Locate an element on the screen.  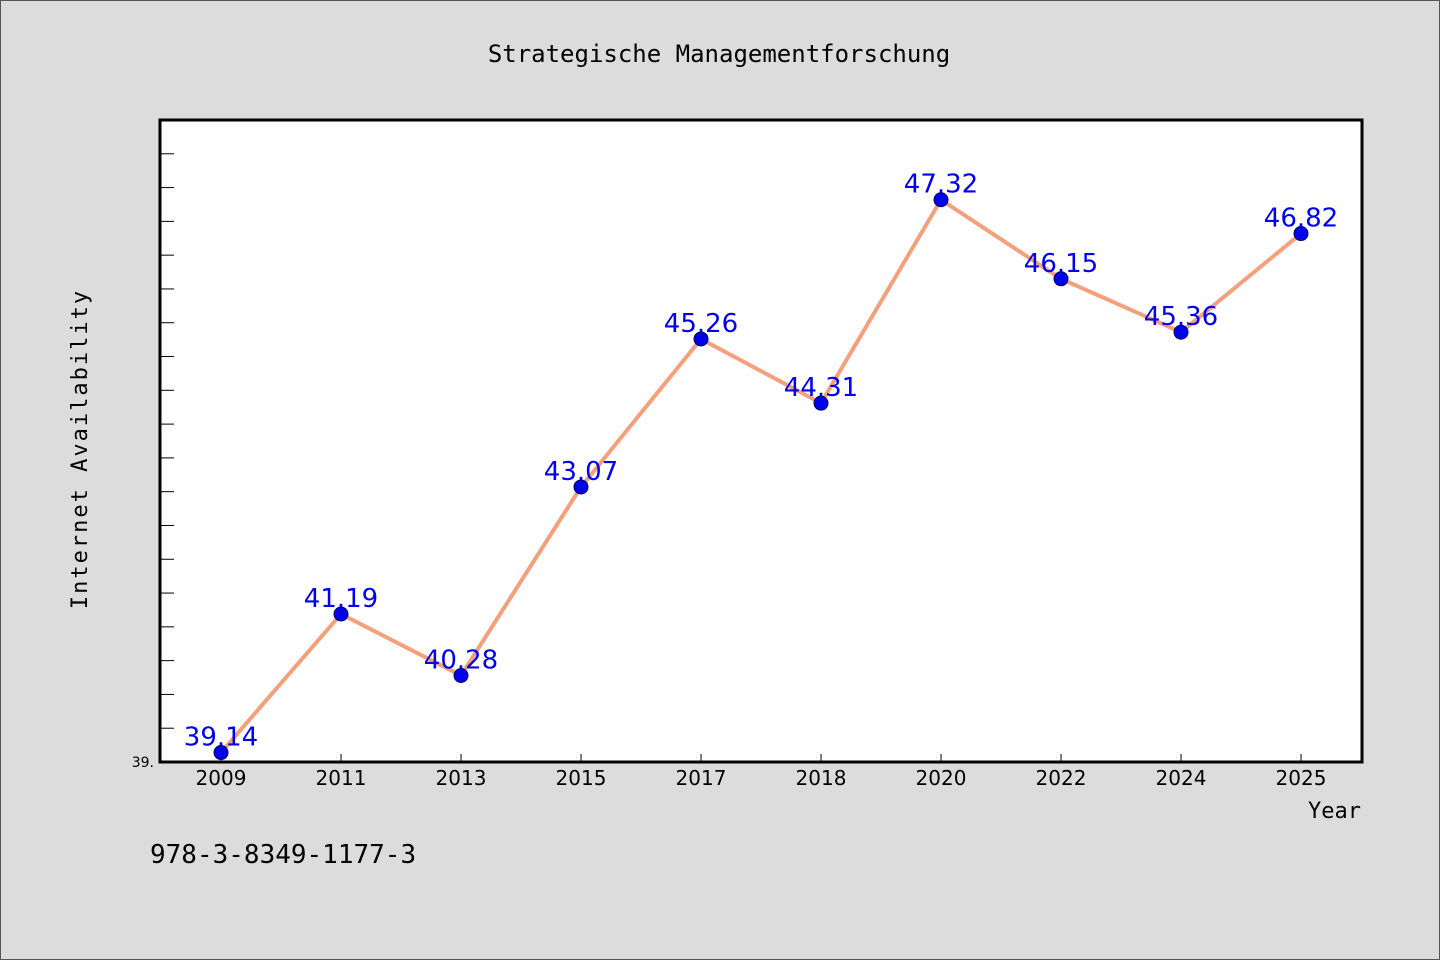
x-axis-label: Year is located at coordinates (1334, 811).